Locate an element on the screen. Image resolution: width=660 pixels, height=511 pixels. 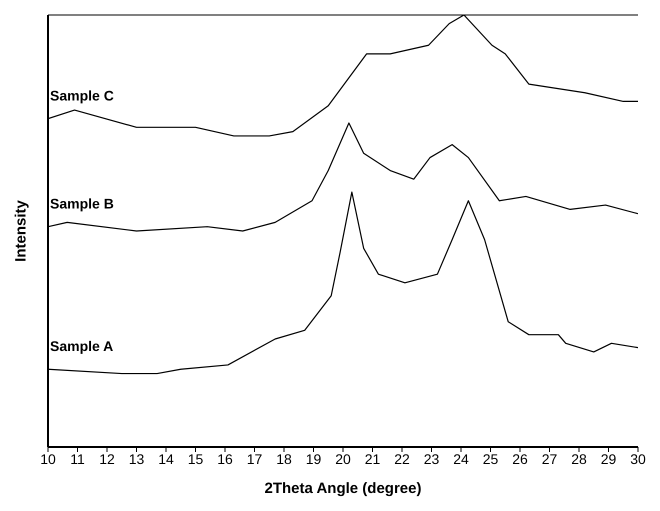
x-tick-label: 26 is located at coordinates (520, 458).